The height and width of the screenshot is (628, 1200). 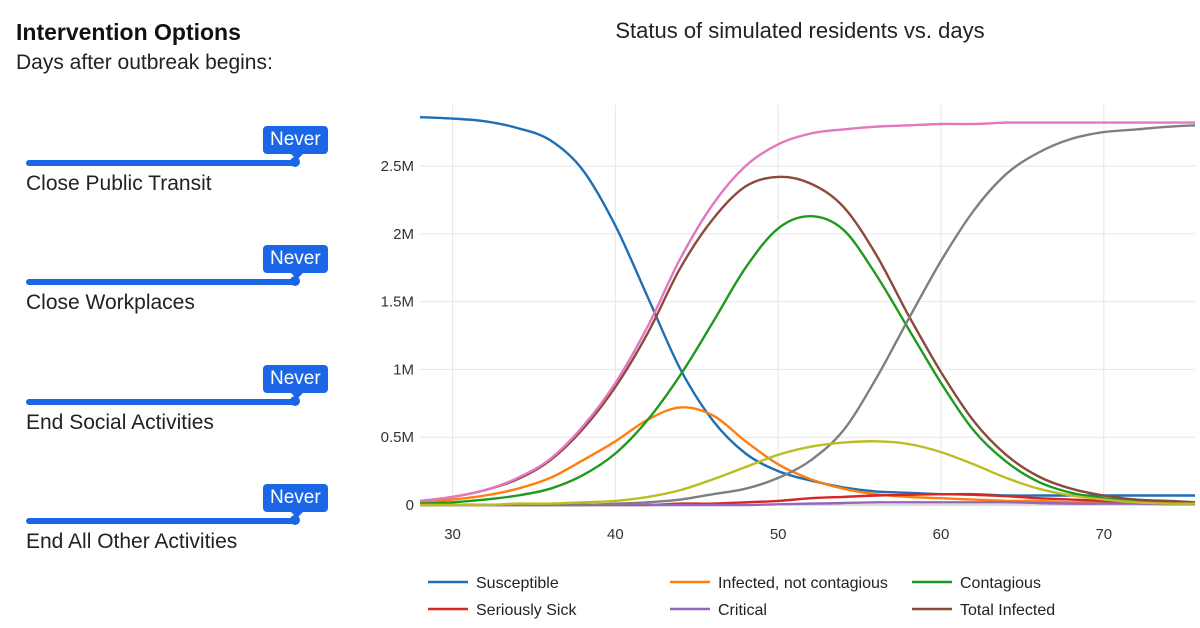 What do you see at coordinates (452, 534) in the screenshot?
I see `x-tick-label: 30` at bounding box center [452, 534].